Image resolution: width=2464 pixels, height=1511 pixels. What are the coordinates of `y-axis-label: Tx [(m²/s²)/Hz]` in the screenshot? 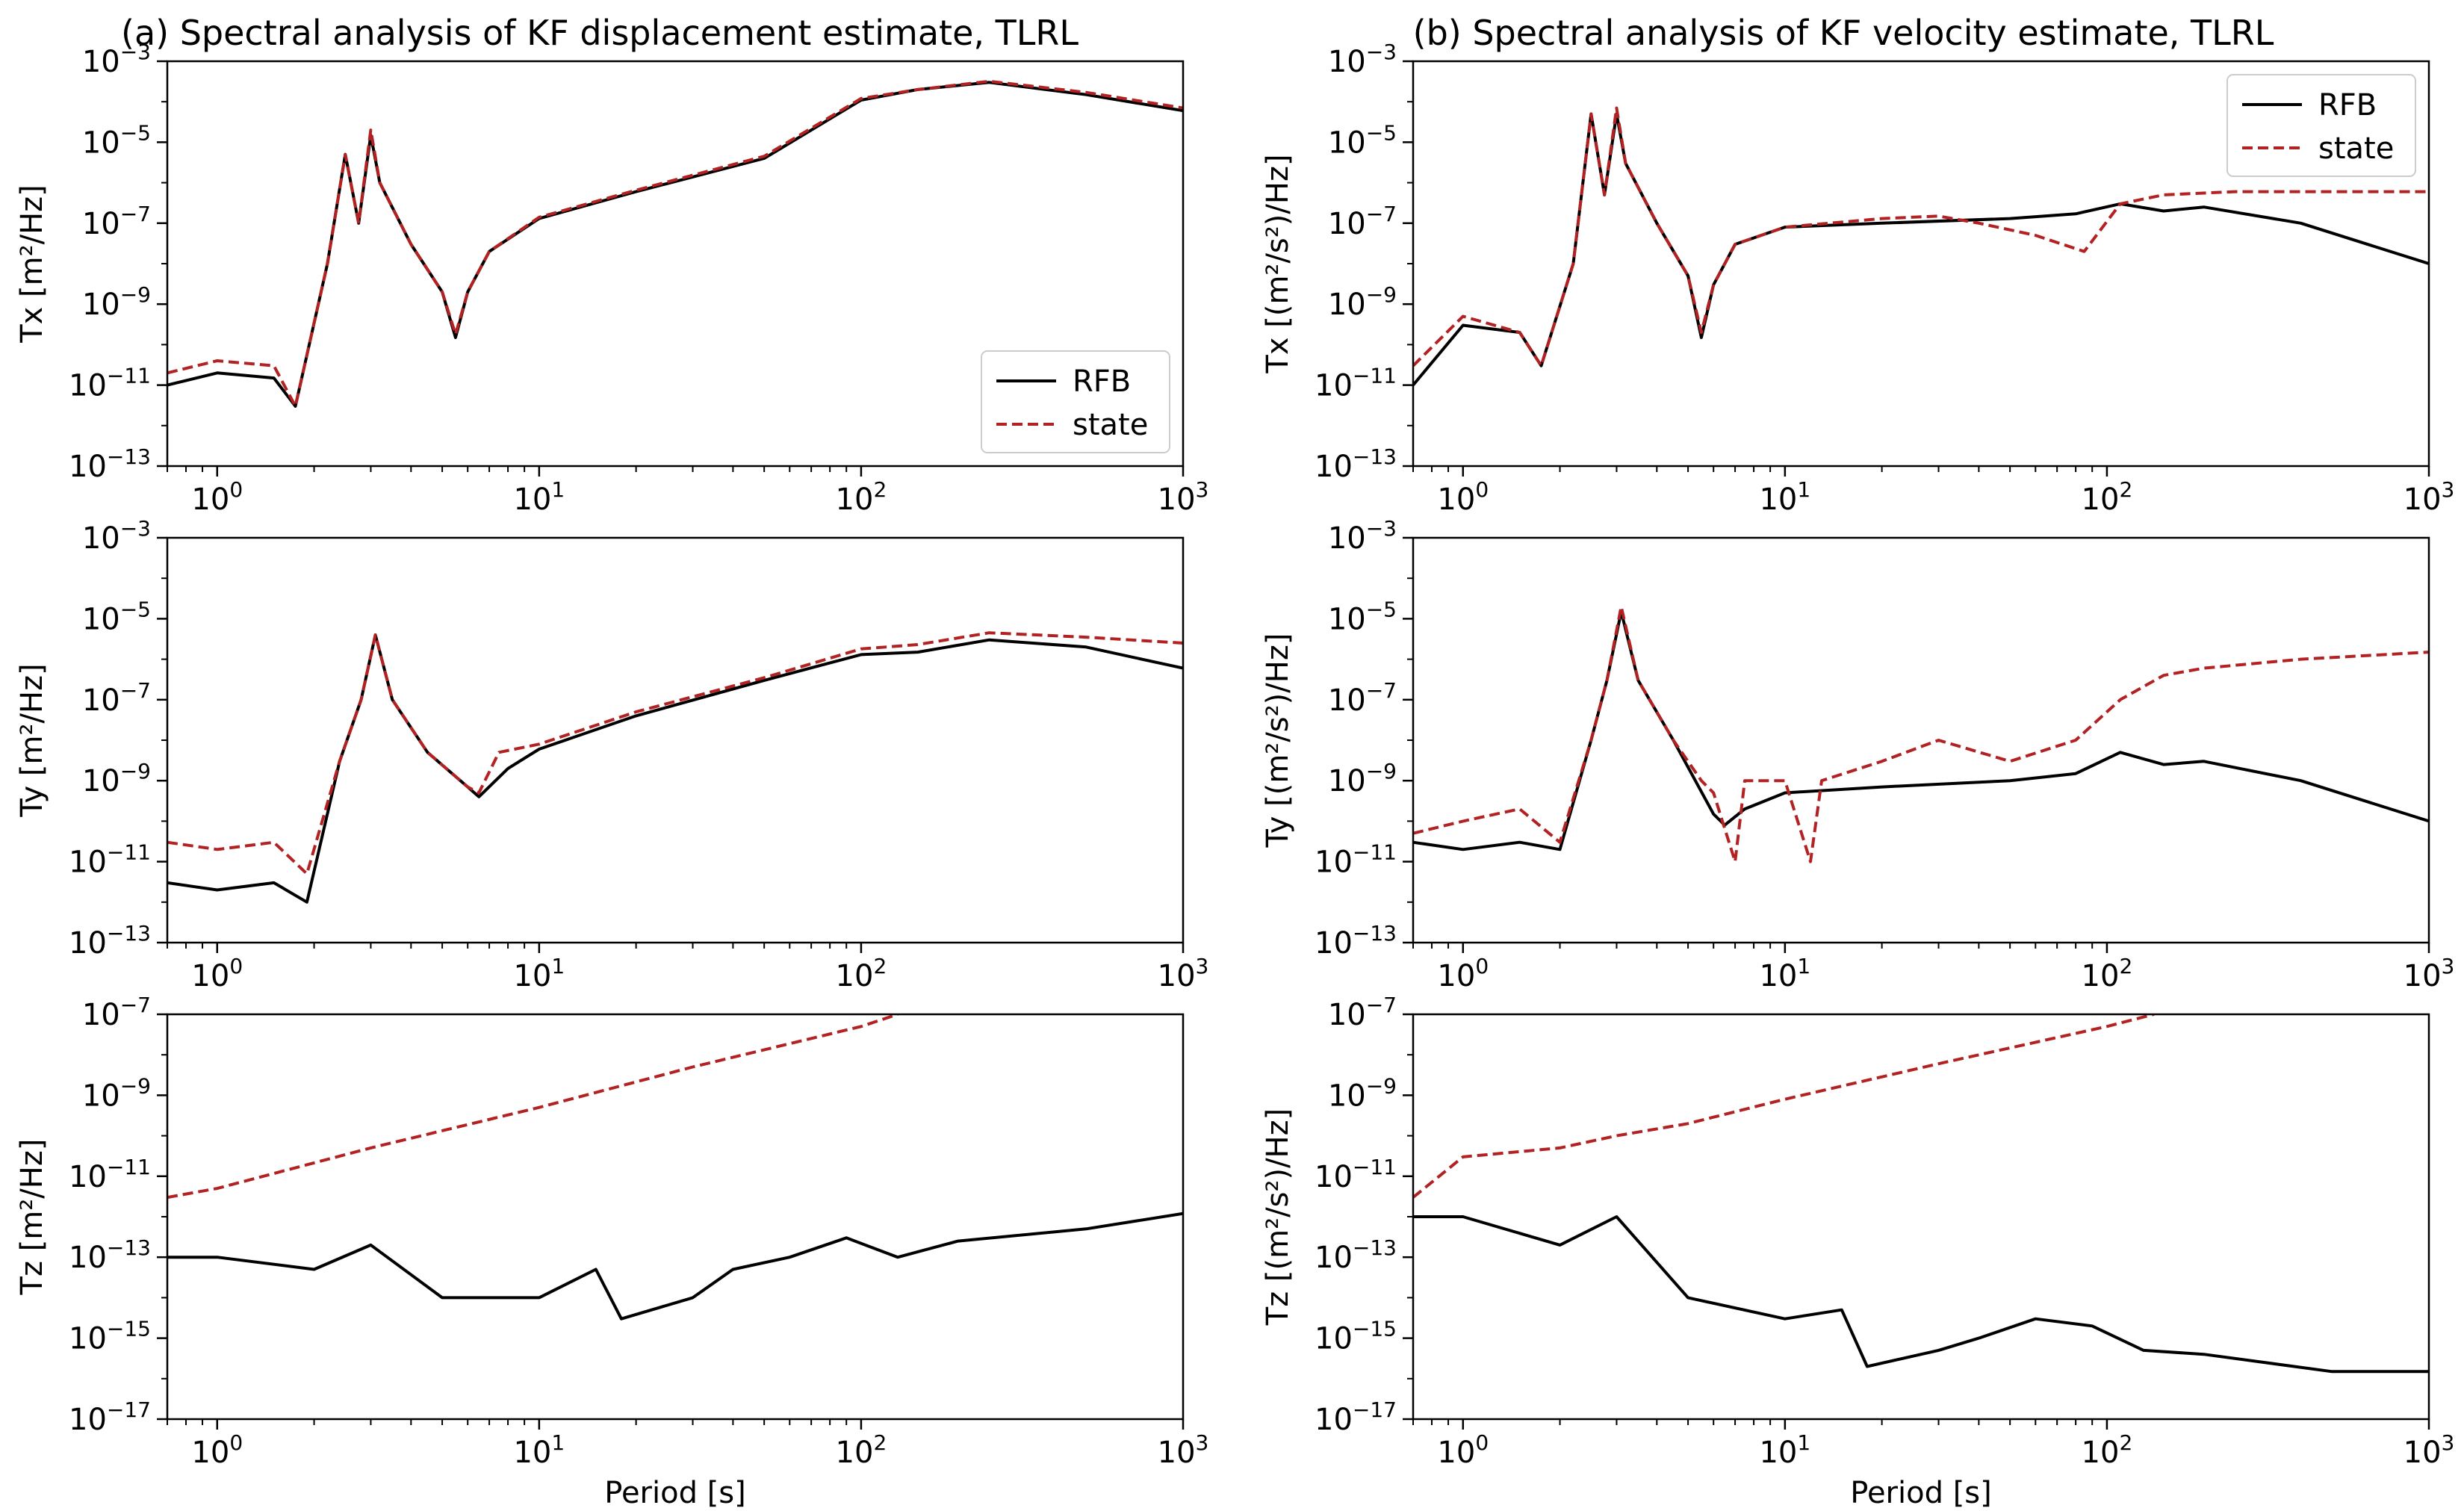 It's located at (1278, 263).